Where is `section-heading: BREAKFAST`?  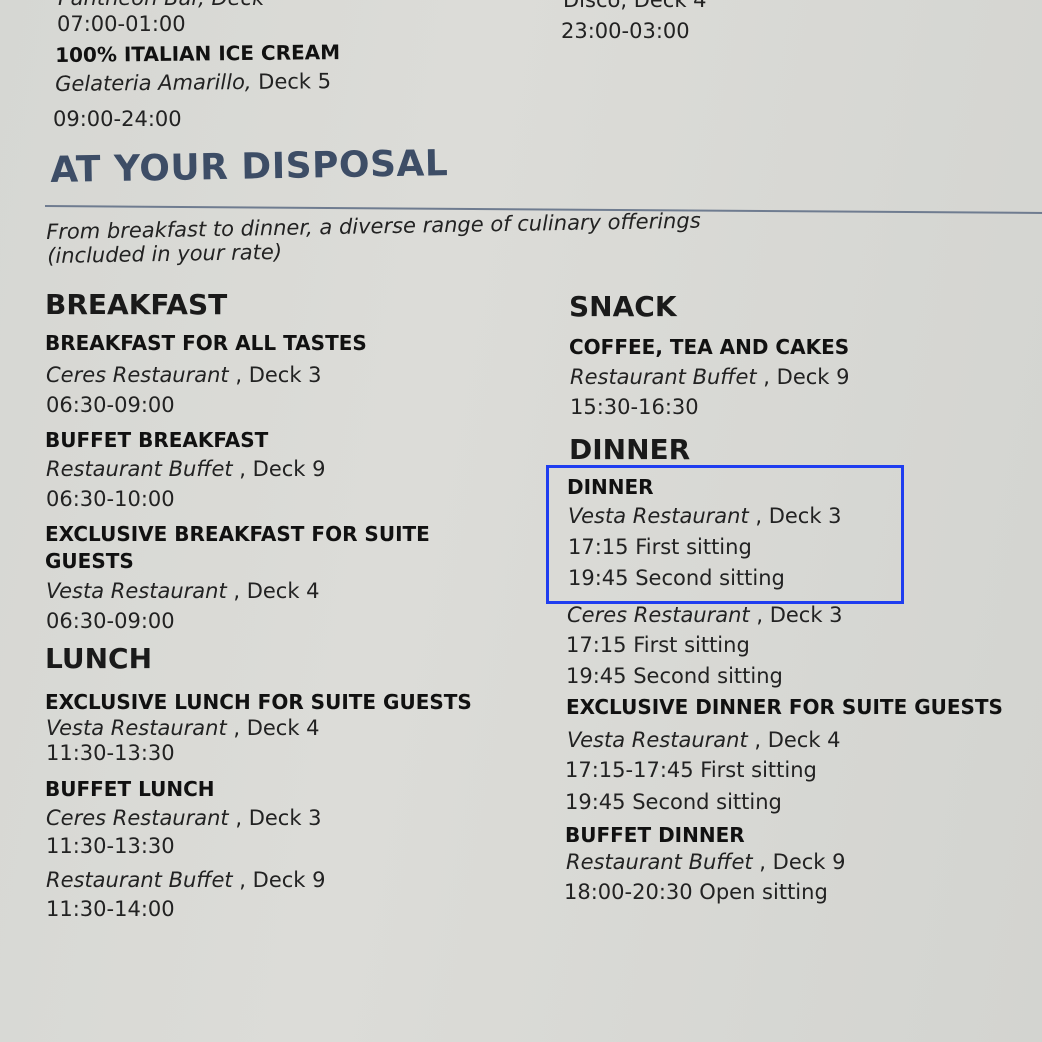
section-heading: BREAKFAST is located at coordinates (136, 304).